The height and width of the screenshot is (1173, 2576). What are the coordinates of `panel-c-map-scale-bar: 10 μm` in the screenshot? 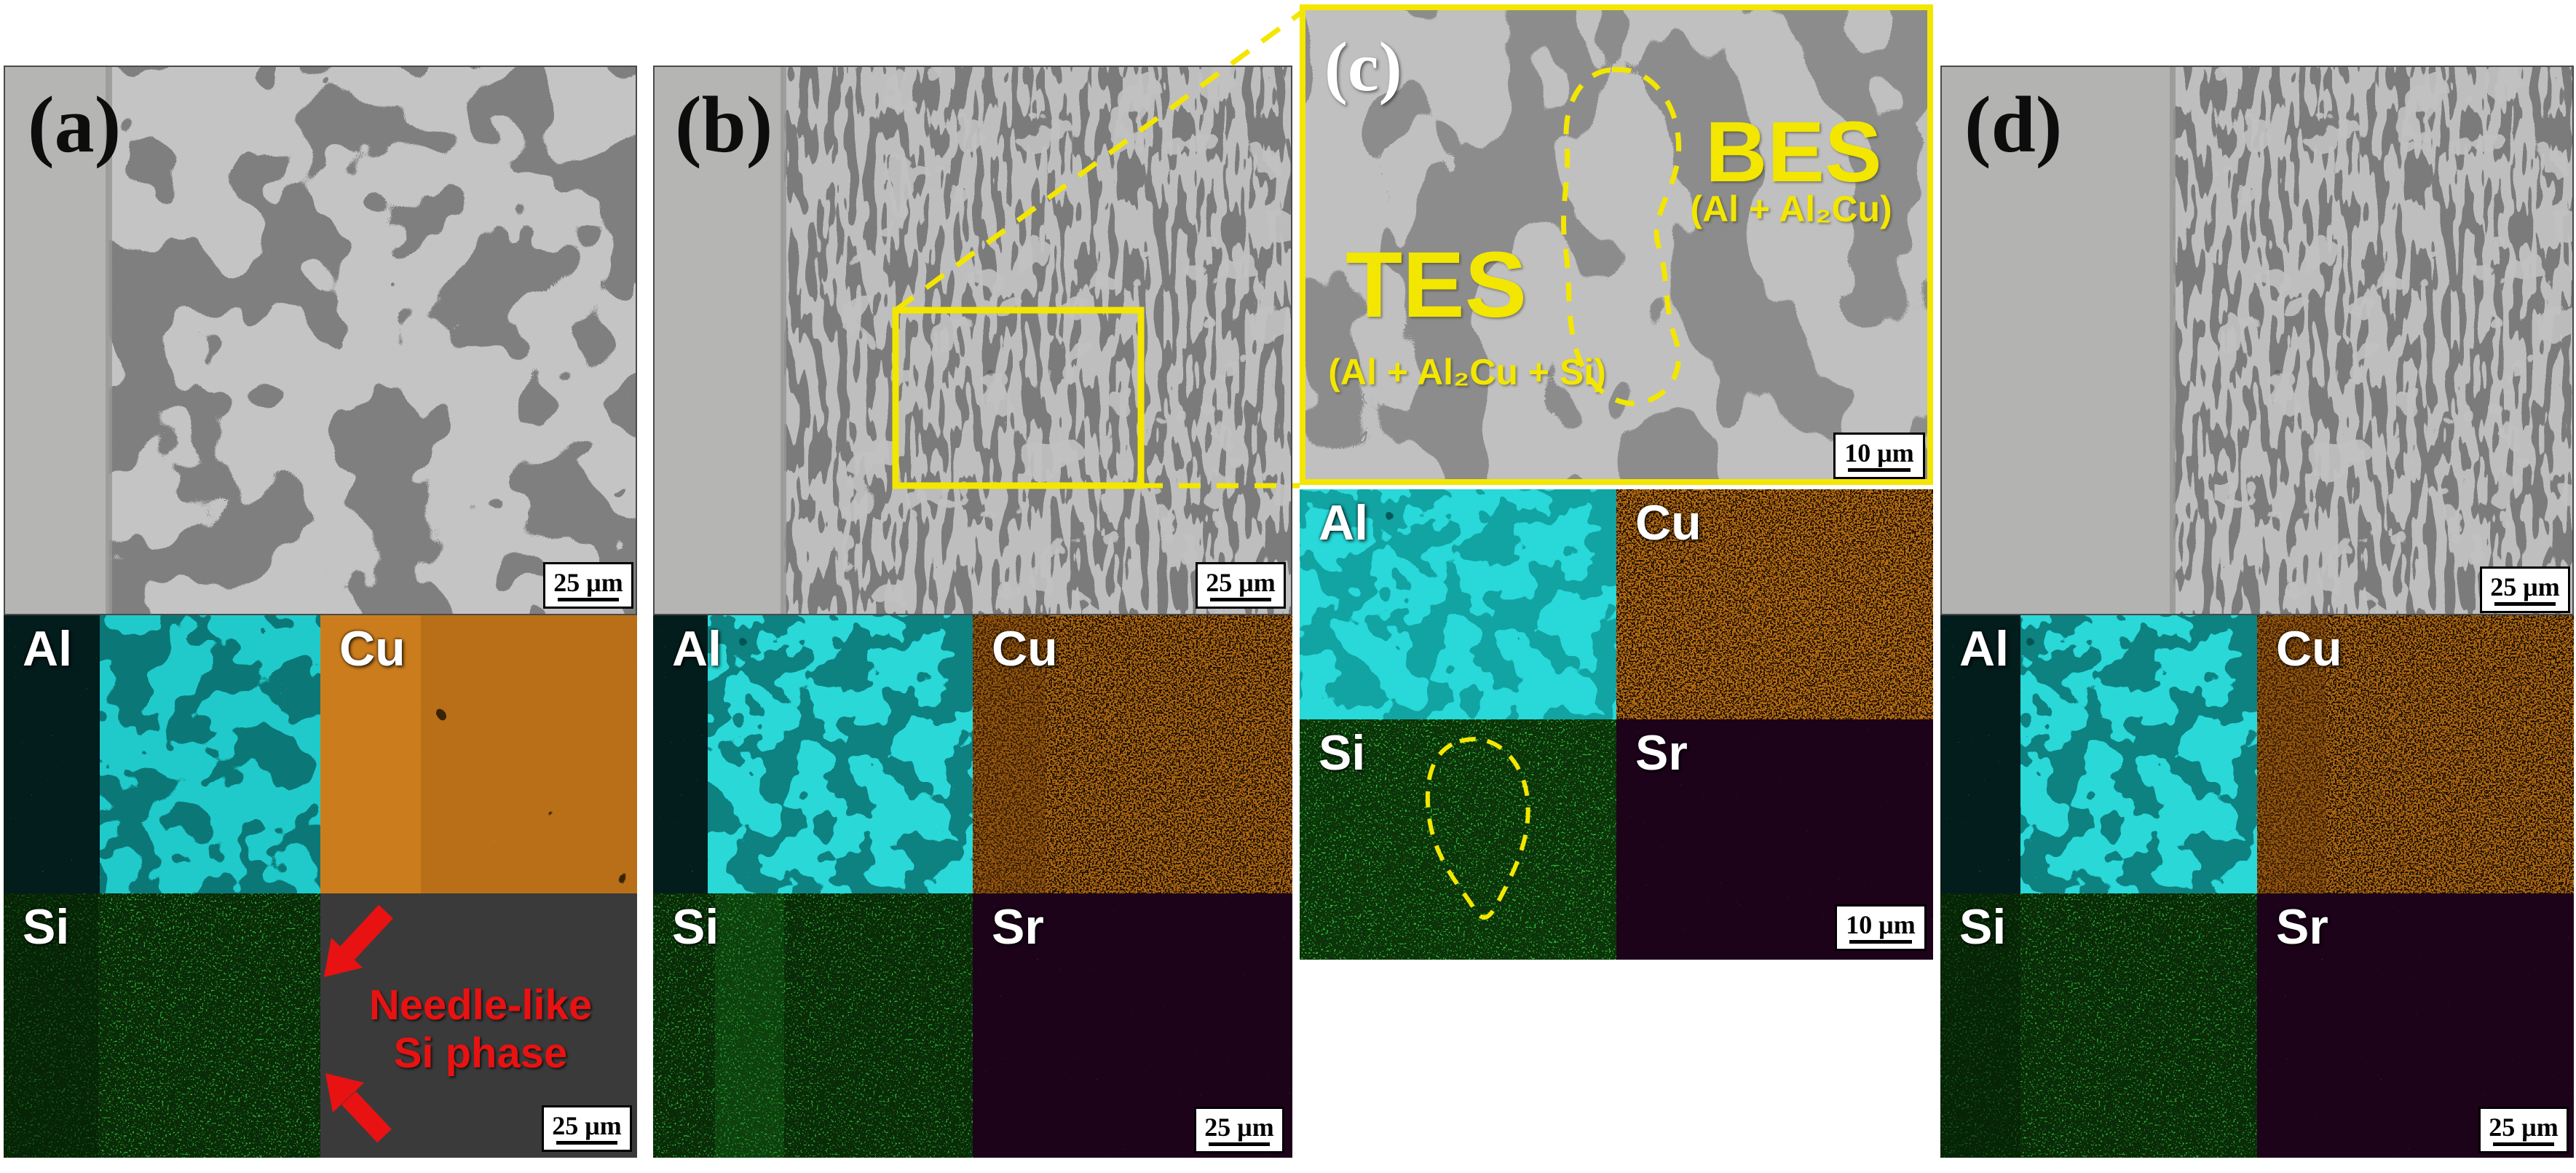 It's located at (1881, 927).